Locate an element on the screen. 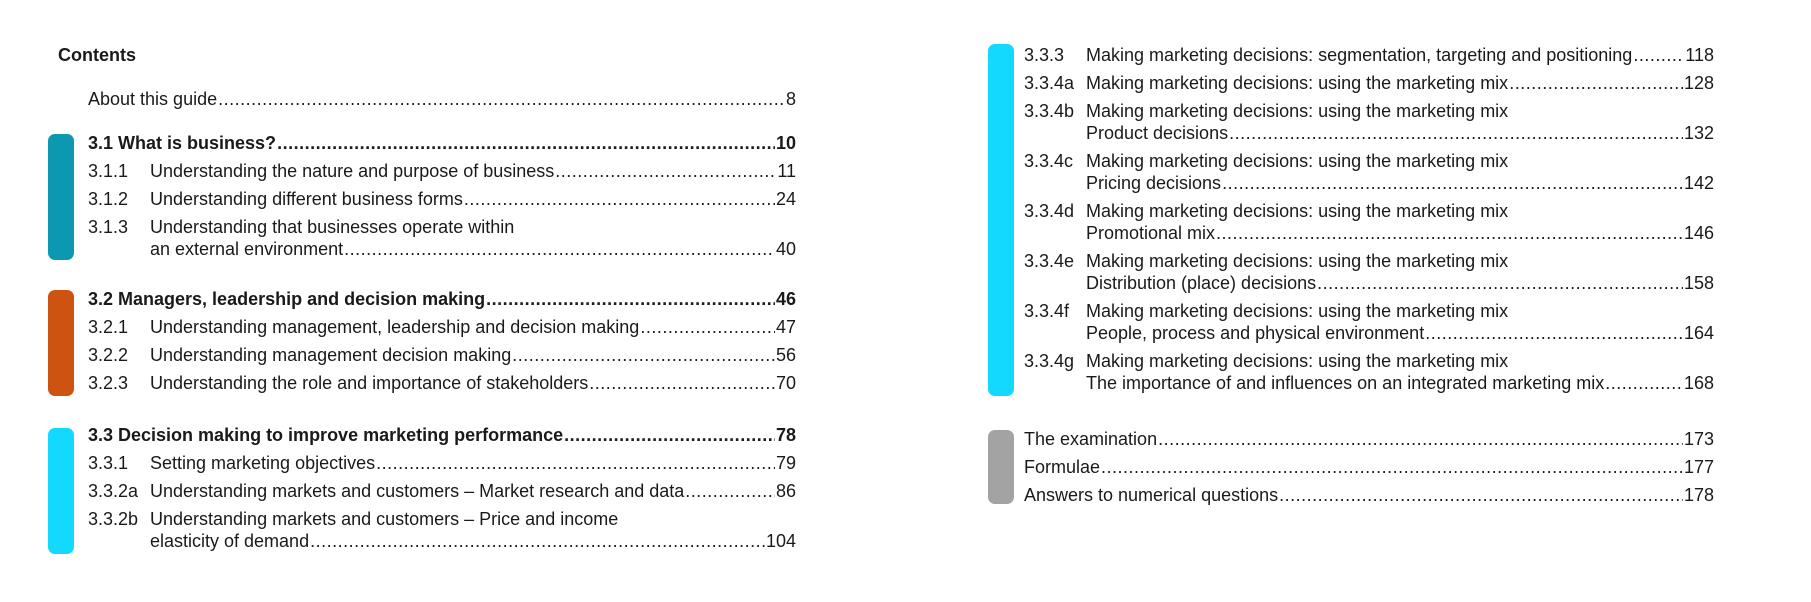 This screenshot has width=1811, height=602. toc-entry-number: 3.3.4e is located at coordinates (1049, 261).